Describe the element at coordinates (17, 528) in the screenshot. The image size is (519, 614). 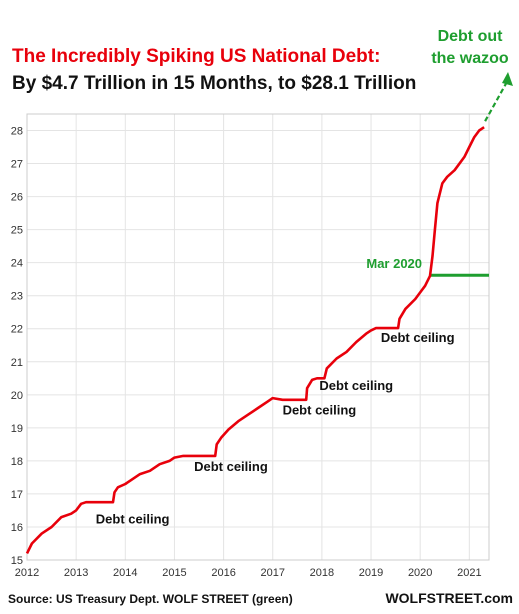
I see `y-tick-label: 16` at that location.